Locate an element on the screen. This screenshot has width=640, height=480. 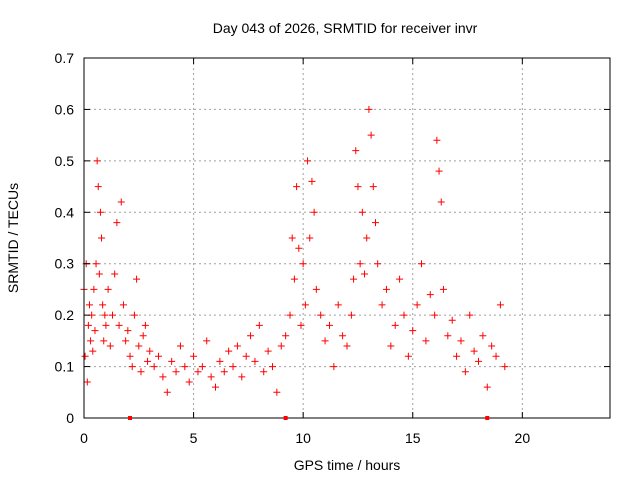
y-tick-labels: 0 0.1 0.2 0.3 0.4 0.5 0.6 0.7 is located at coordinates (65, 238).